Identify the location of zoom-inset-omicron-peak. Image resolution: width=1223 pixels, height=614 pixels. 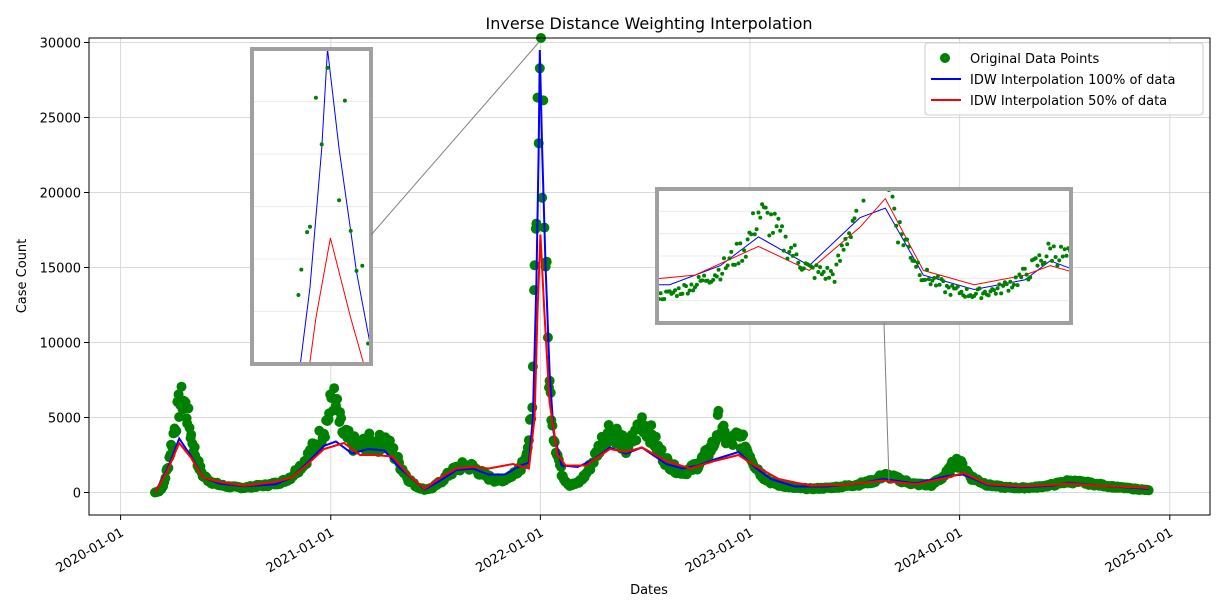
(311, 206).